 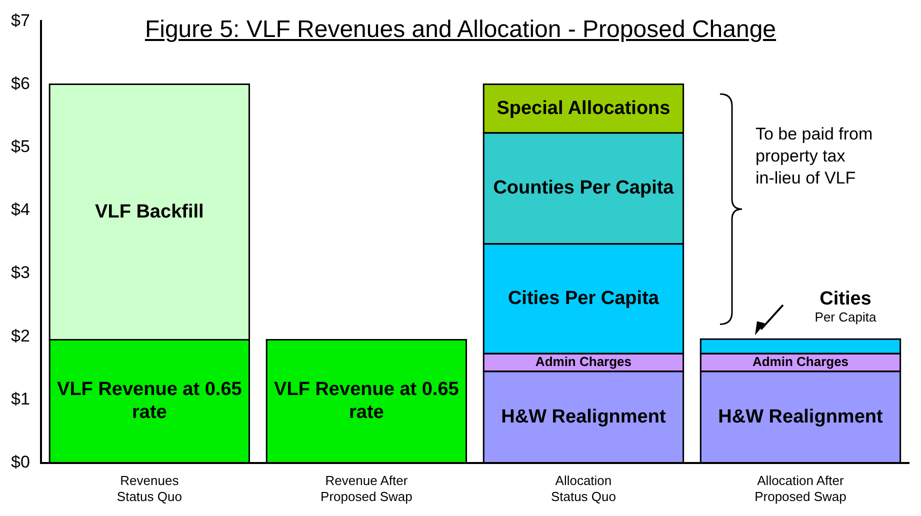 What do you see at coordinates (20, 272) in the screenshot?
I see `y-tick-label: $3` at bounding box center [20, 272].